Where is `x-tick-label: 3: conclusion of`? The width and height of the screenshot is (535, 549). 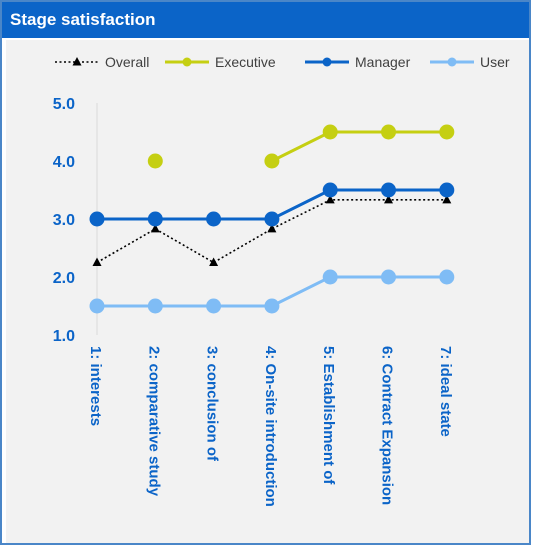
x-tick-label: 3: conclusion of is located at coordinates (212, 404).